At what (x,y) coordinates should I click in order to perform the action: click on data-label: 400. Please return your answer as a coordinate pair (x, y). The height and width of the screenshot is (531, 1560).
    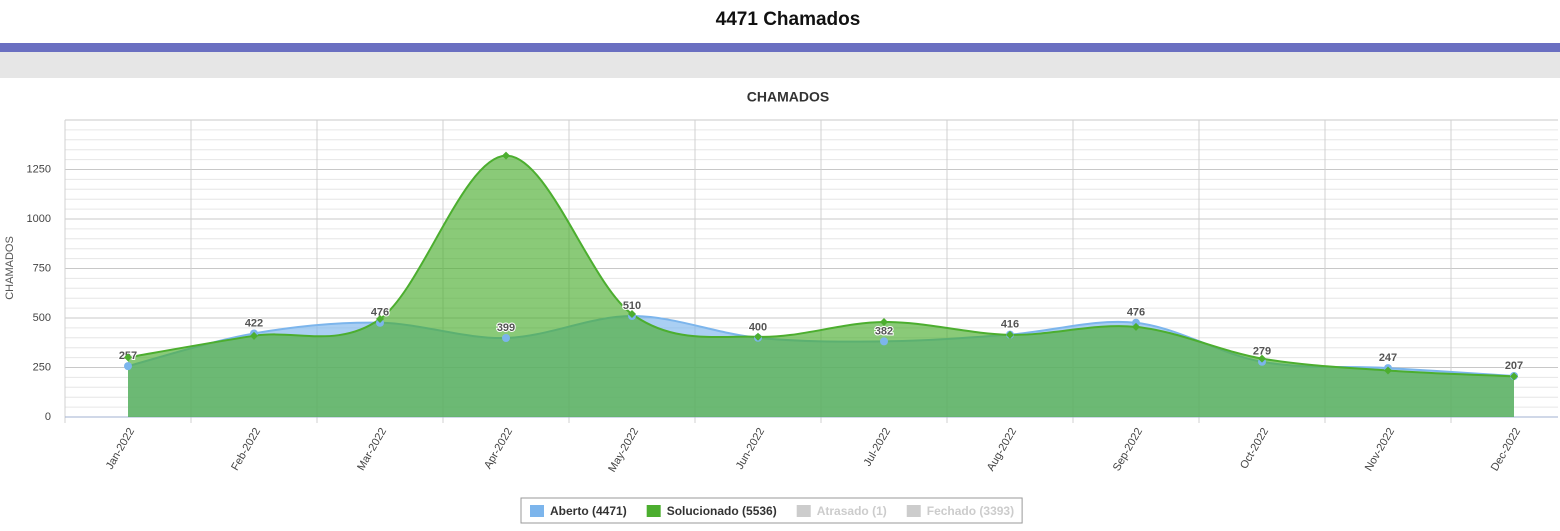
    Looking at the image, I should click on (758, 328).